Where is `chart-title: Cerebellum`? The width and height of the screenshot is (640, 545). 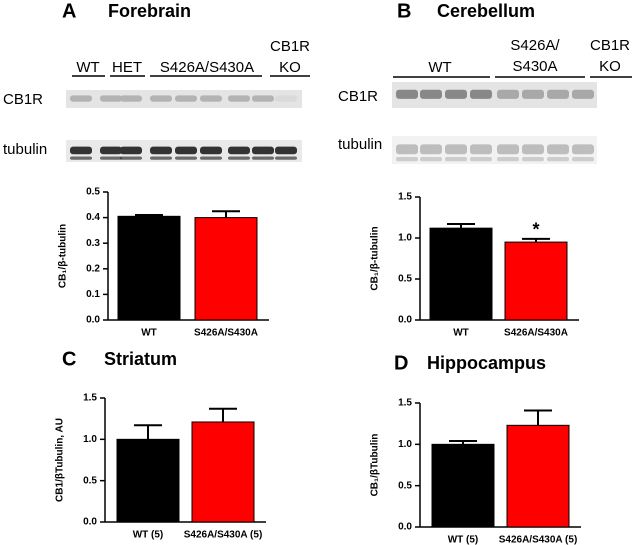 chart-title: Cerebellum is located at coordinates (486, 11).